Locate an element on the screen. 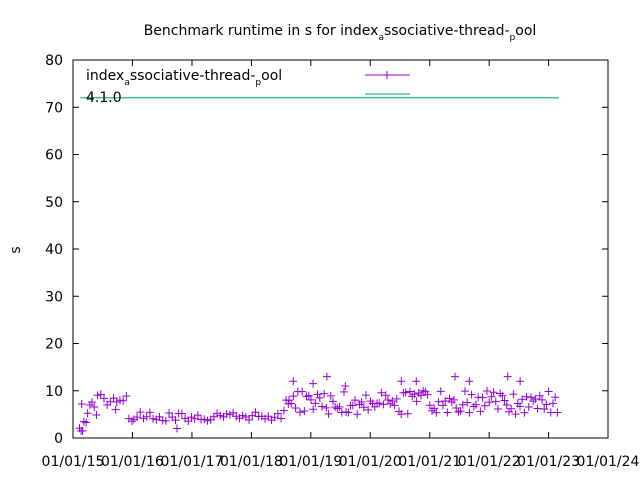  x-tick-label: 01/01/18 is located at coordinates (251, 462).